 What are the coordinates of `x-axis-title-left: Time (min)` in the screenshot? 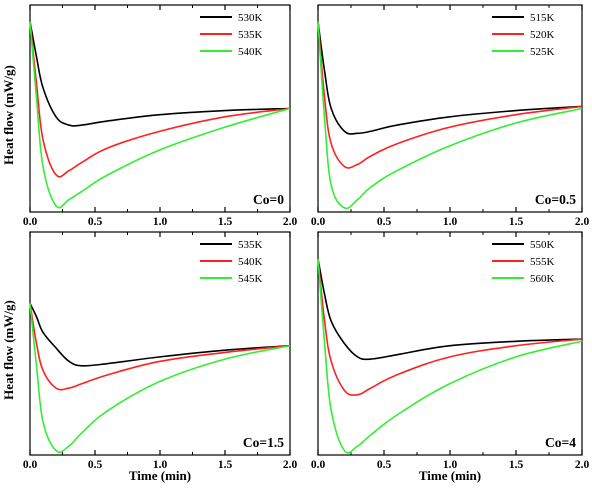 It's located at (160, 475).